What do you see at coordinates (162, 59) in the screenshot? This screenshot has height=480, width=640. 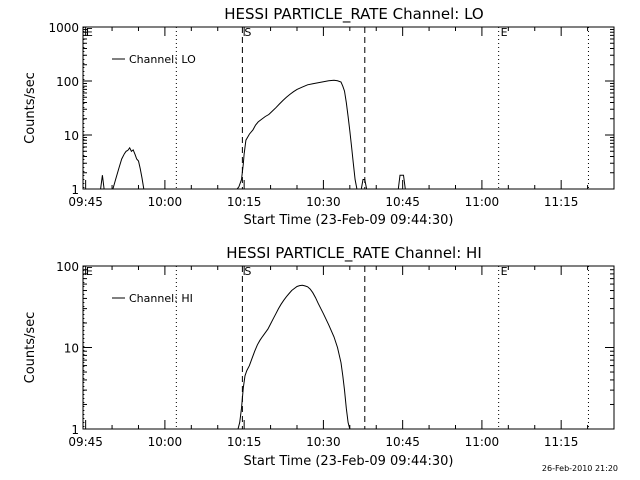 I see `legend-label: Channel: LO` at bounding box center [162, 59].